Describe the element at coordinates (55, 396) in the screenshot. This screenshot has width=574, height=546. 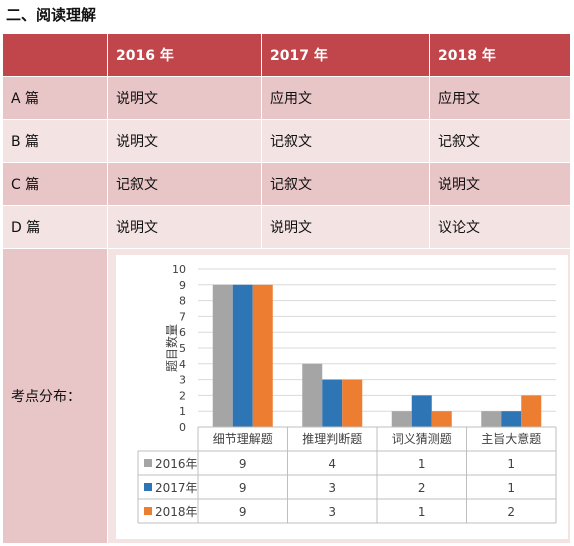
I see `chart-row-label: 考点分布：` at that location.